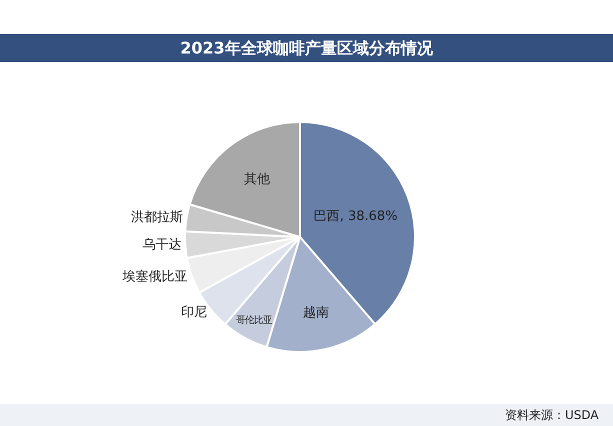 The image size is (613, 426). I want to click on slice-label: 乌干达, so click(162, 244).